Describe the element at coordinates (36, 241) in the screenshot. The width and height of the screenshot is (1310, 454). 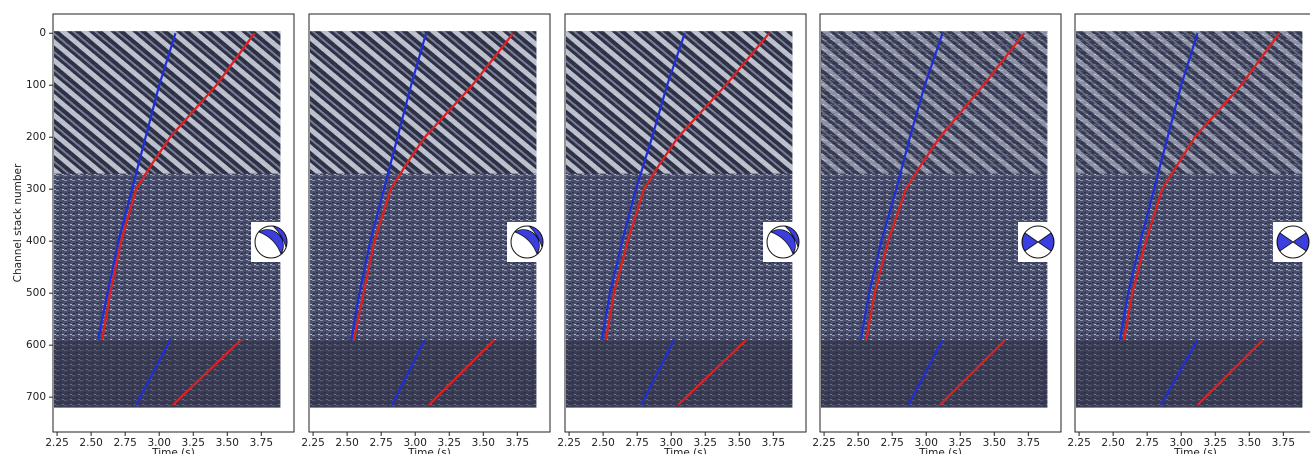
I see `y-tick-label: 400` at that location.